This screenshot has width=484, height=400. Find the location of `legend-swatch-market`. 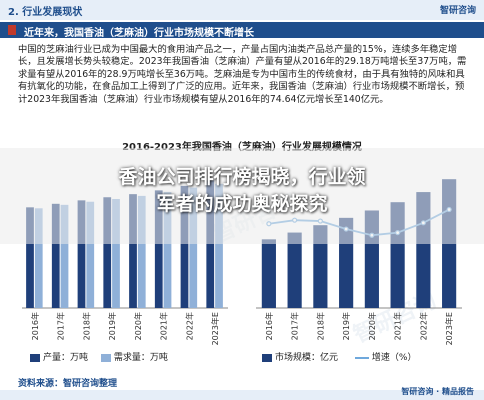

legend-swatch-market is located at coordinates (267, 357).